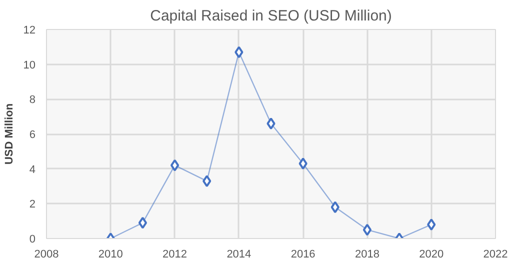 This screenshot has height=265, width=520. Describe the element at coordinates (29, 30) in the screenshot. I see `y-tick-label: 12` at that location.